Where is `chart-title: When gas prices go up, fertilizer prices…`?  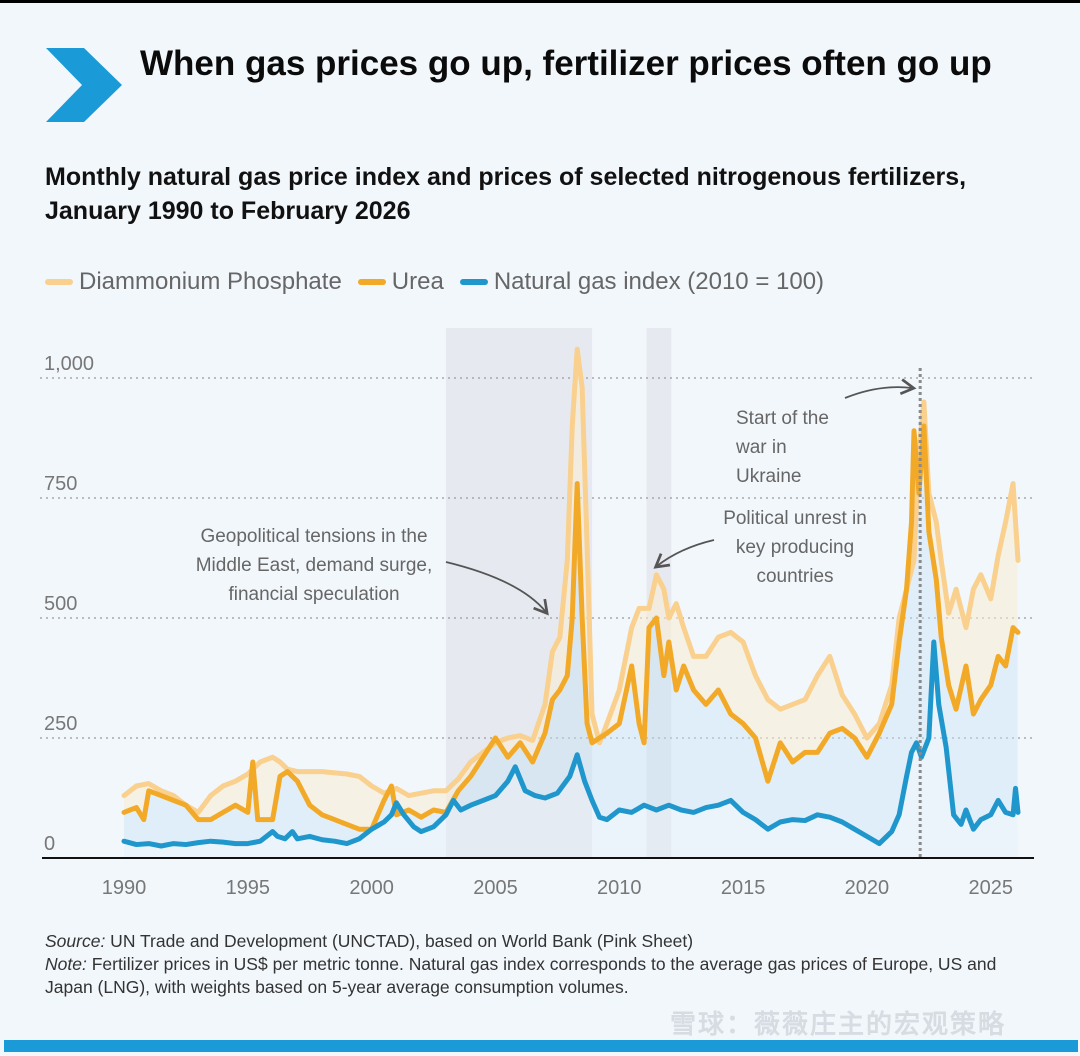 chart-title: When gas prices go up, fertilizer prices… is located at coordinates (566, 63).